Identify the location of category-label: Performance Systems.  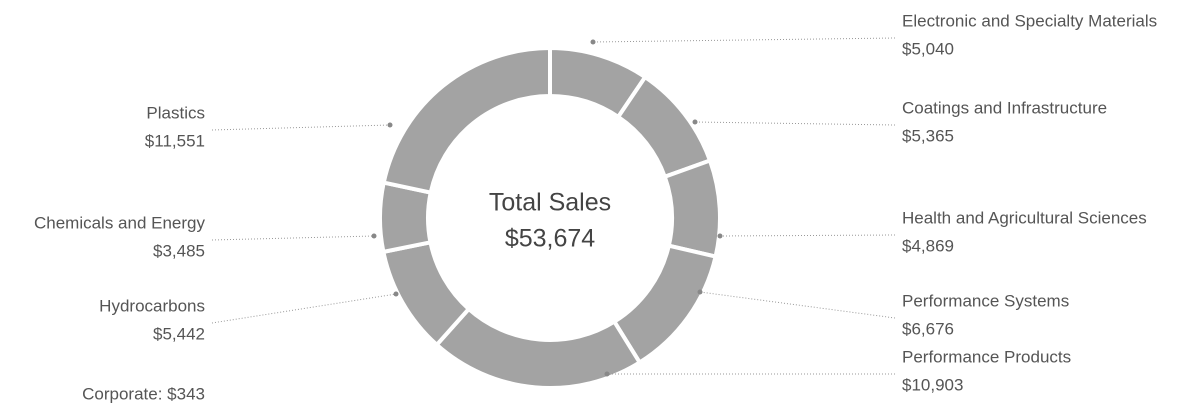
(985, 300).